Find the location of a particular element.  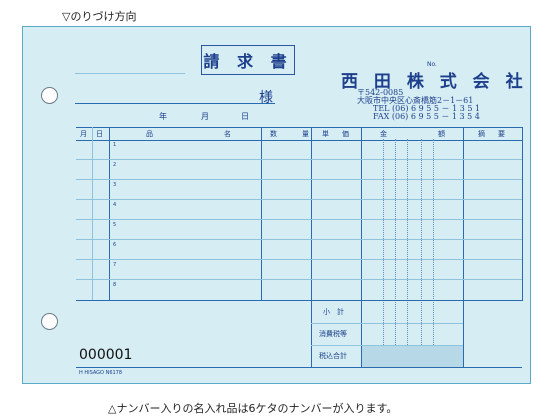

row-number: 8 is located at coordinates (115, 285).